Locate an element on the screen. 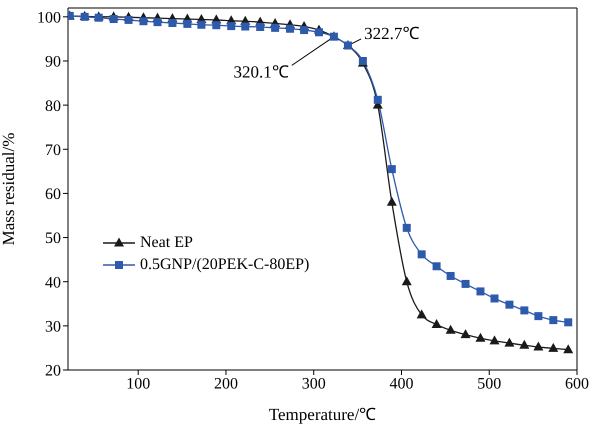  y-tick-label: 50 is located at coordinates (53, 239).